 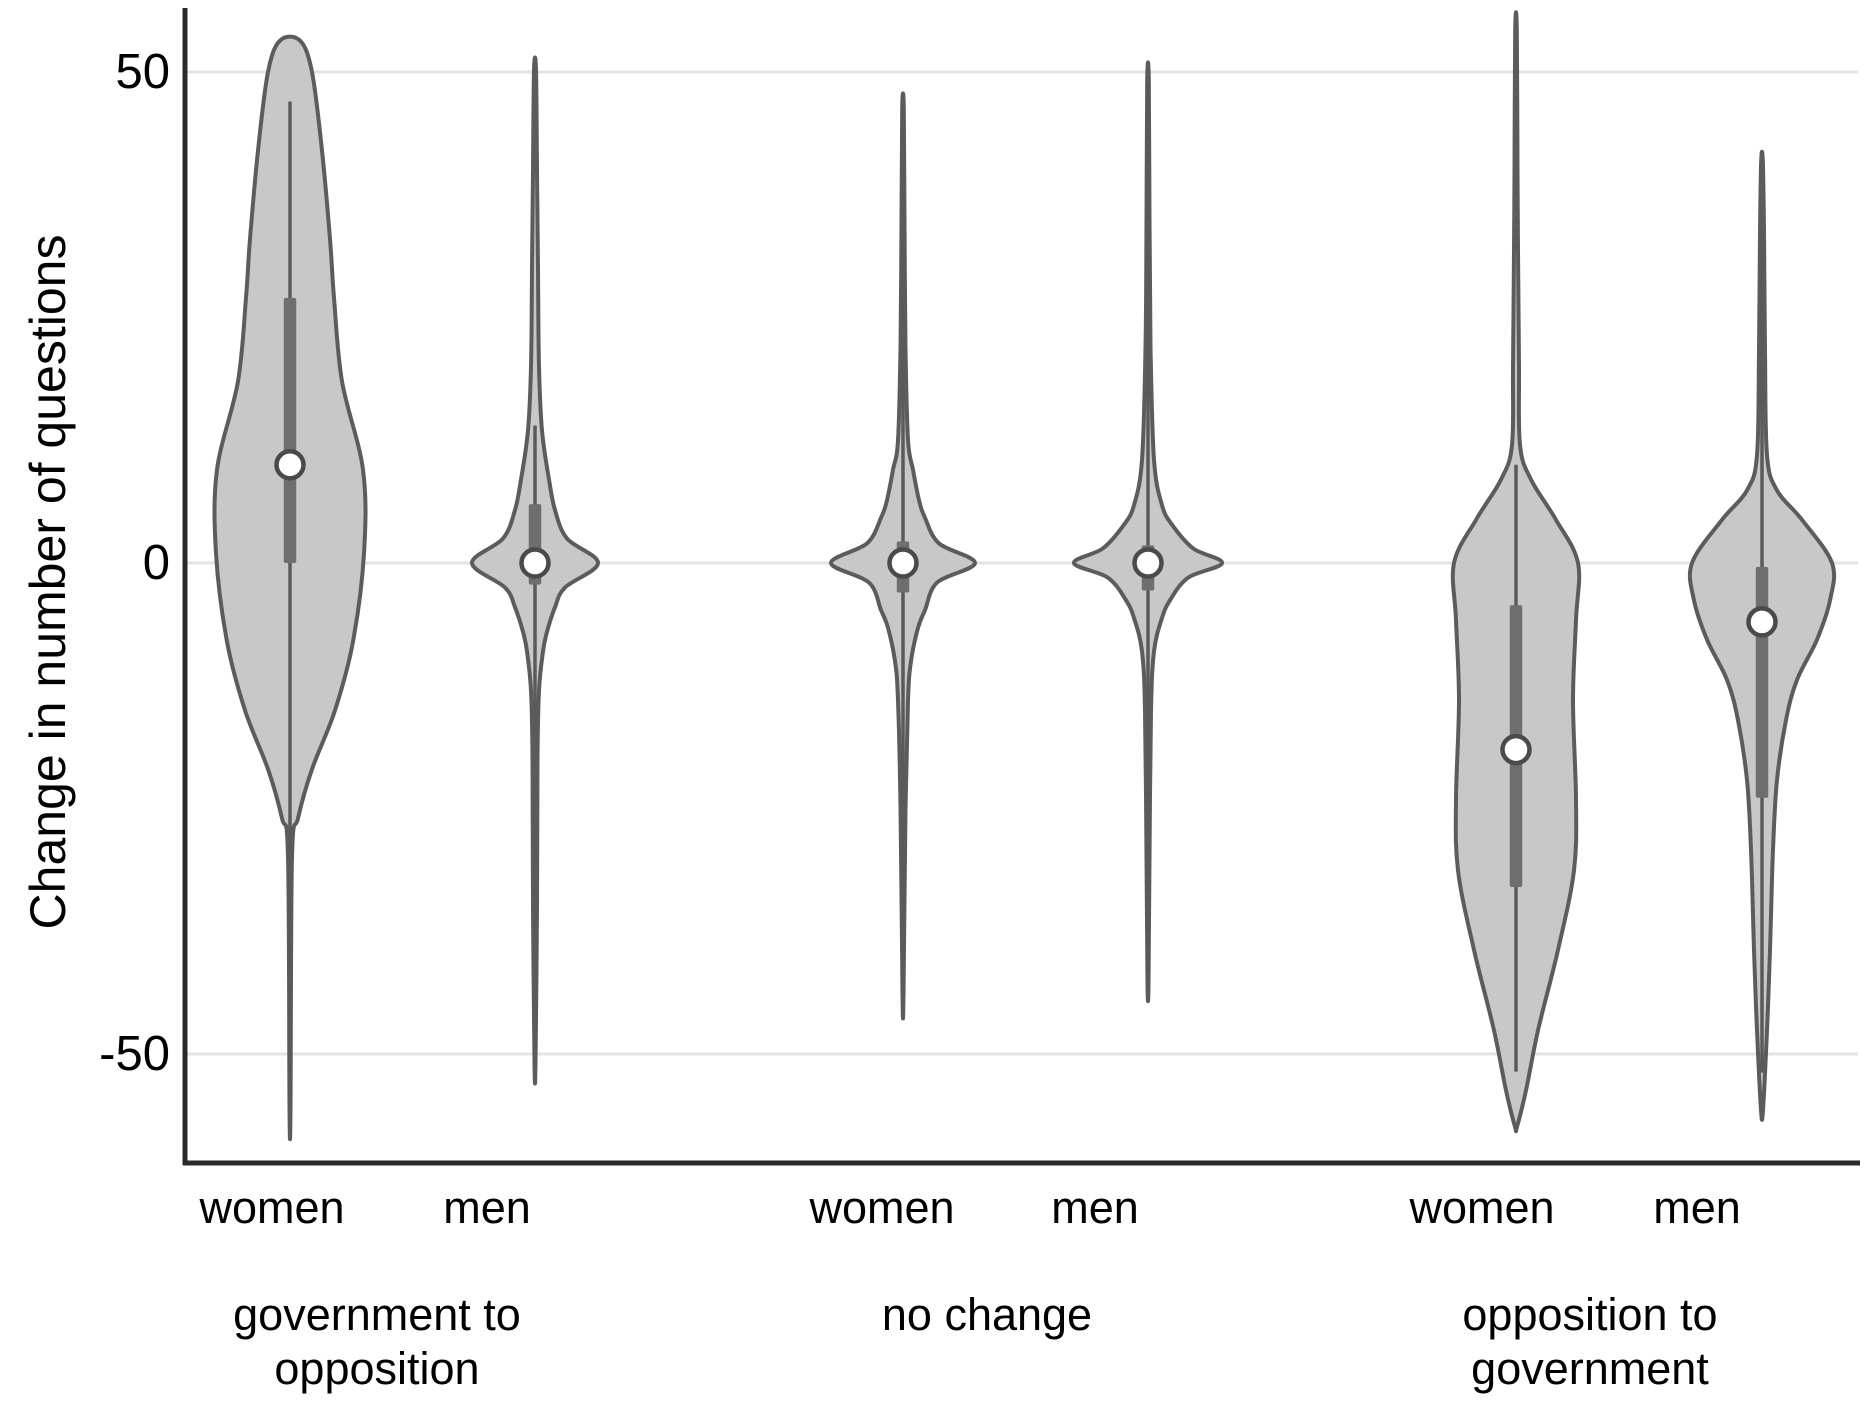 I want to click on y-tick-0: 0, so click(x=156, y=563).